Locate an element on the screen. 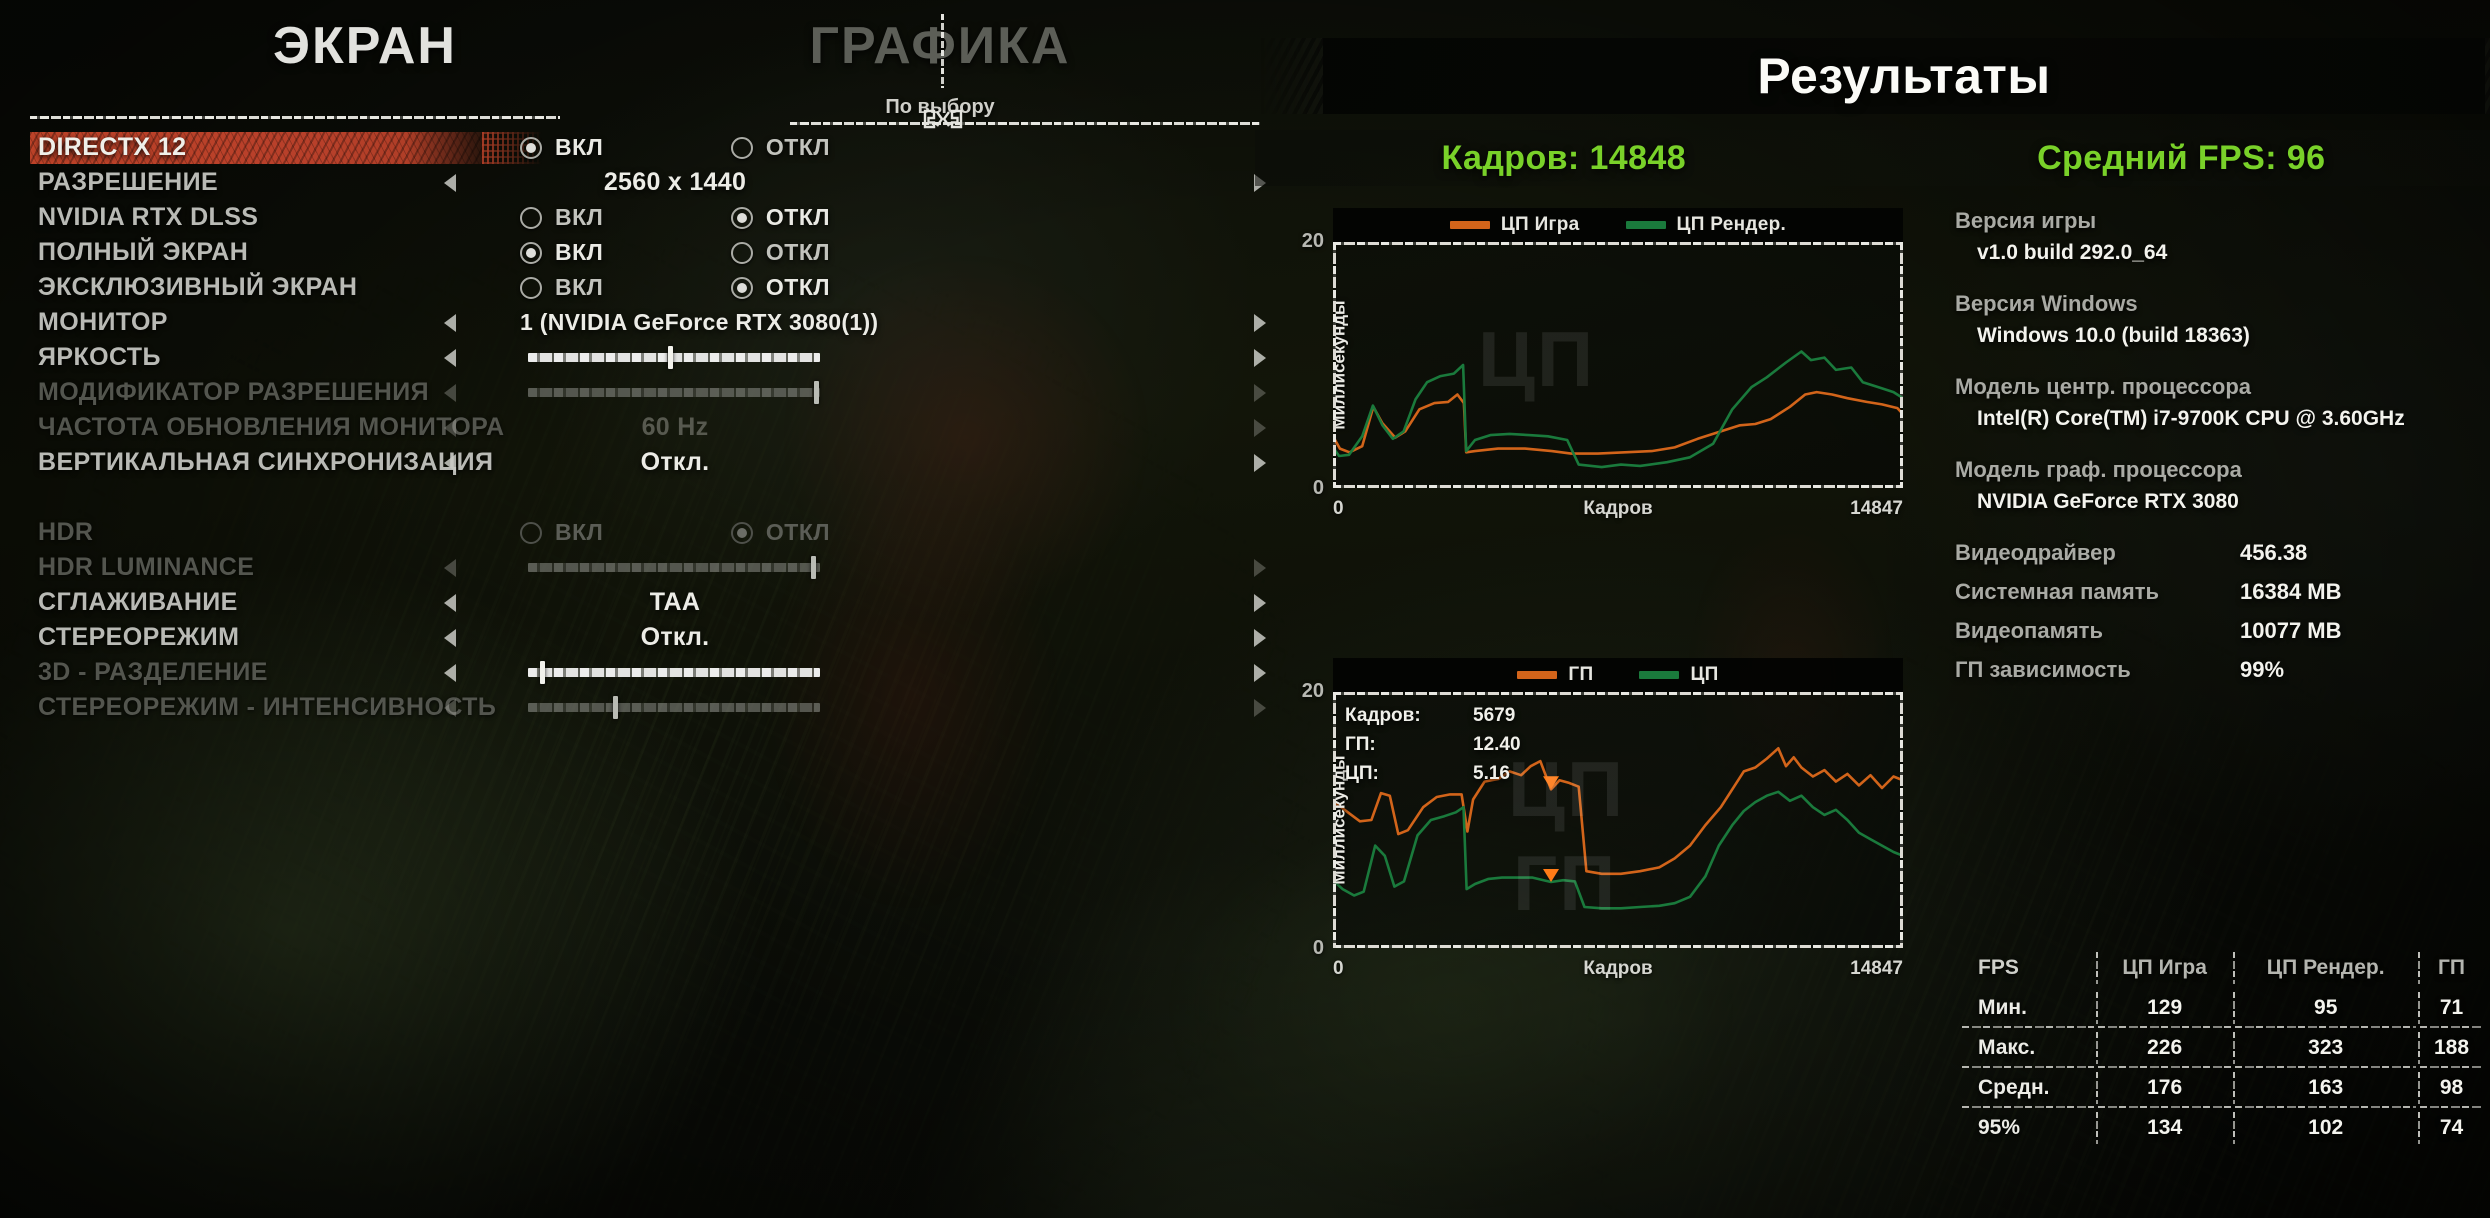 Image resolution: width=2490 pixels, height=1218 pixels. header-vertical-rule is located at coordinates (942, 51).